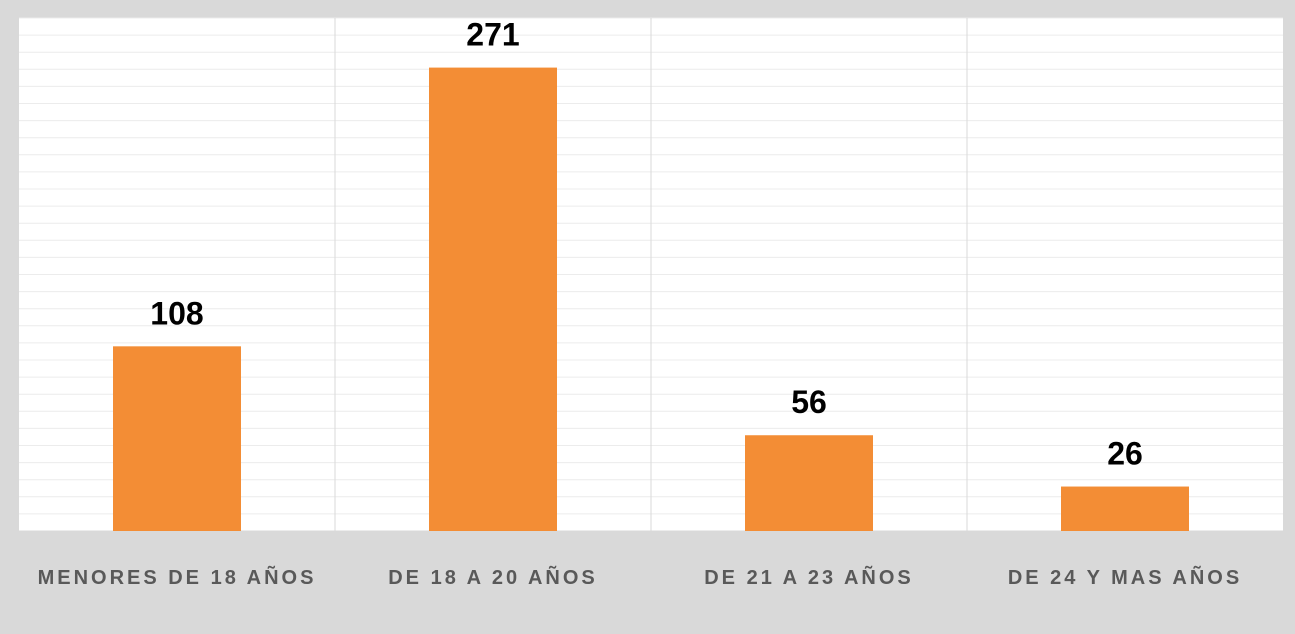 Image resolution: width=1295 pixels, height=634 pixels. Describe the element at coordinates (493, 578) in the screenshot. I see `x-tick-label: DE 18 A 20 AÑOS` at that location.